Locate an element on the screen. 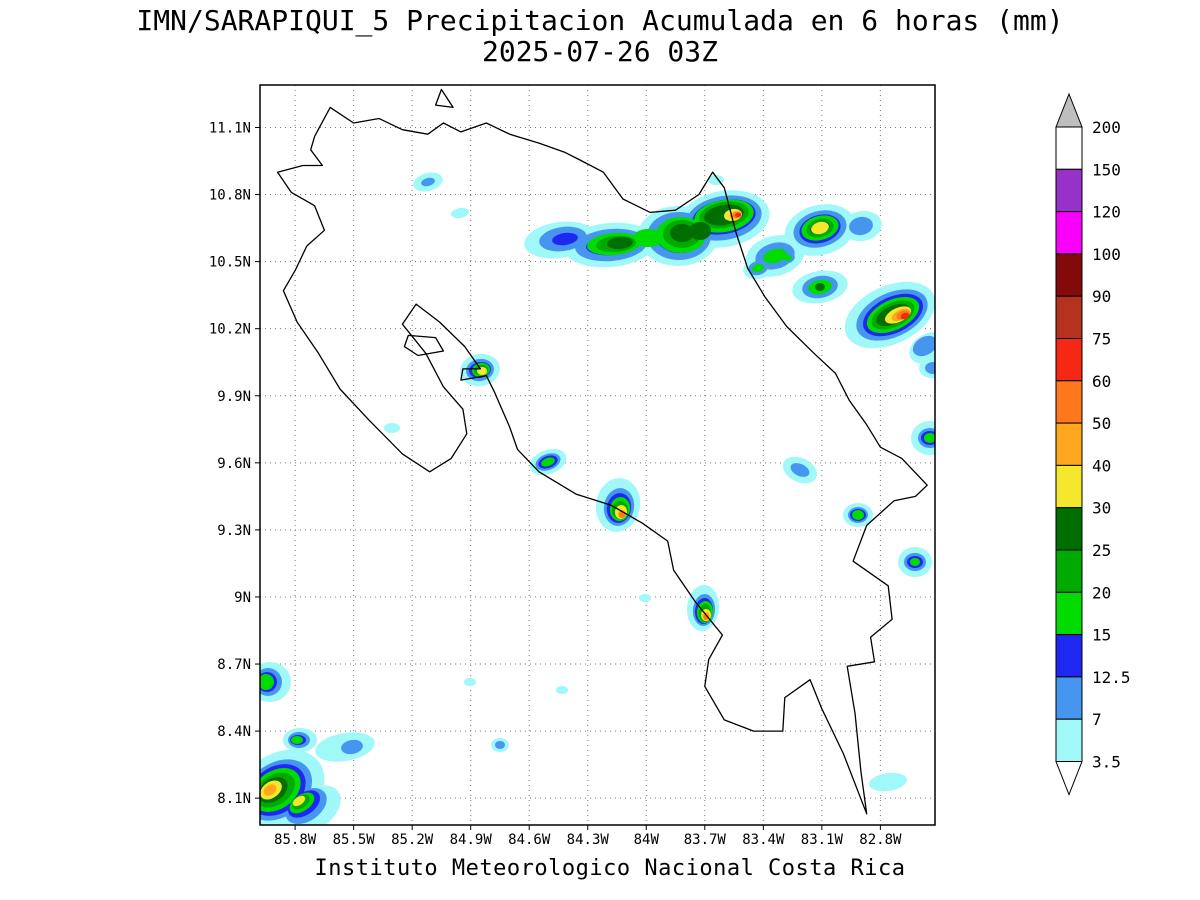 This screenshot has width=1200, height=900. x-tick-label: 84.9W is located at coordinates (471, 840).